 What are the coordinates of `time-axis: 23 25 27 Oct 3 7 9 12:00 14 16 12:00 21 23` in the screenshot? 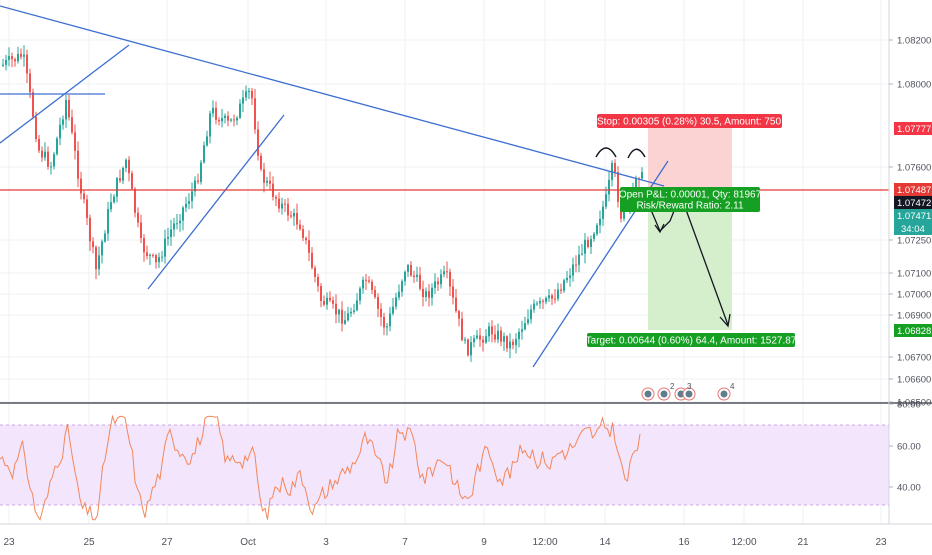 It's located at (445, 542).